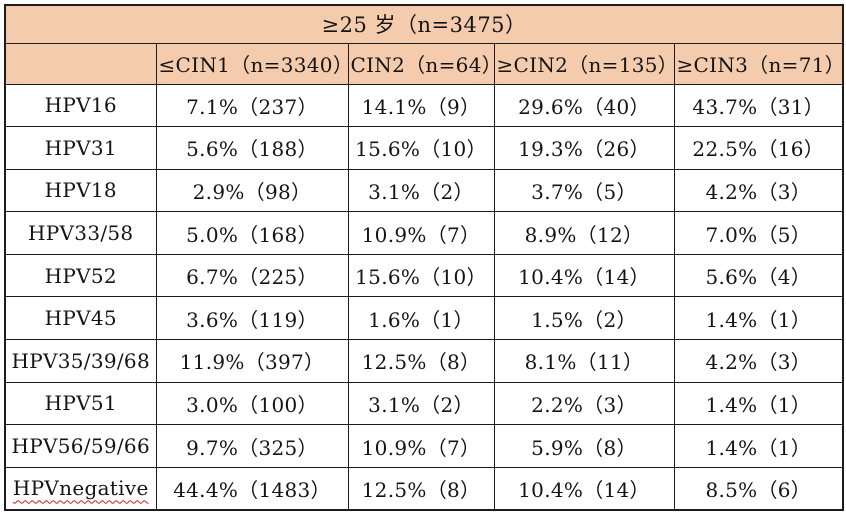 Image resolution: width=846 pixels, height=518 pixels. I want to click on column-header: ≥CIN2（n=135）, so click(584, 63).